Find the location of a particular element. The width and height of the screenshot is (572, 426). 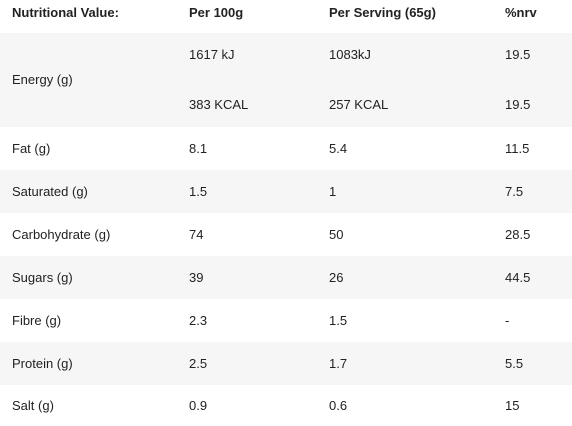

table-cell: 8.1 is located at coordinates (198, 148).